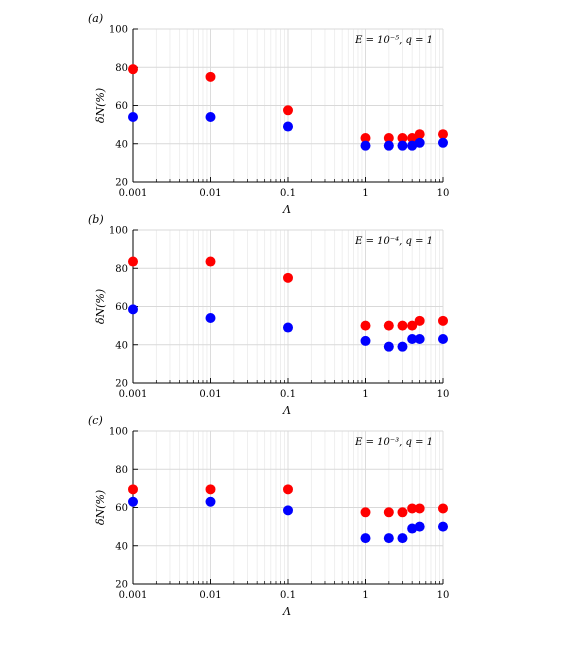 Image resolution: width=571 pixels, height=645 pixels. What do you see at coordinates (393, 442) in the screenshot?
I see `parameter-annotation: E = 10⁻³, q = 1` at bounding box center [393, 442].